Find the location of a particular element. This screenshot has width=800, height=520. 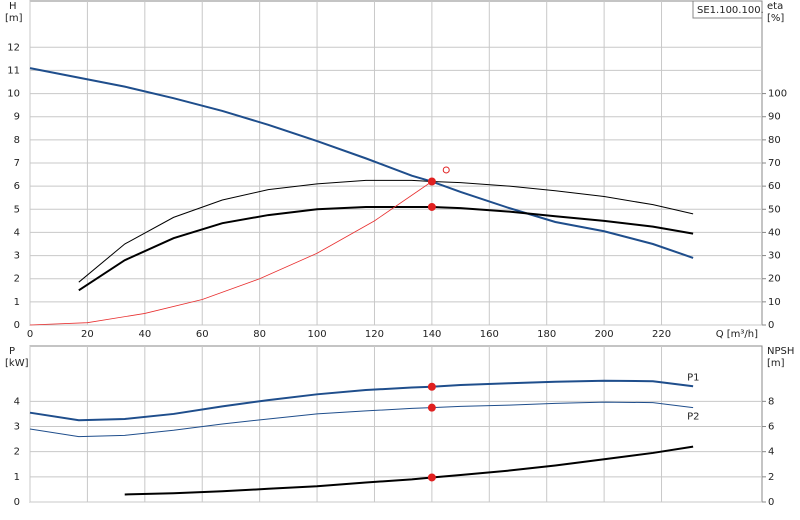

x-tick-label: 160 is located at coordinates (489, 334).